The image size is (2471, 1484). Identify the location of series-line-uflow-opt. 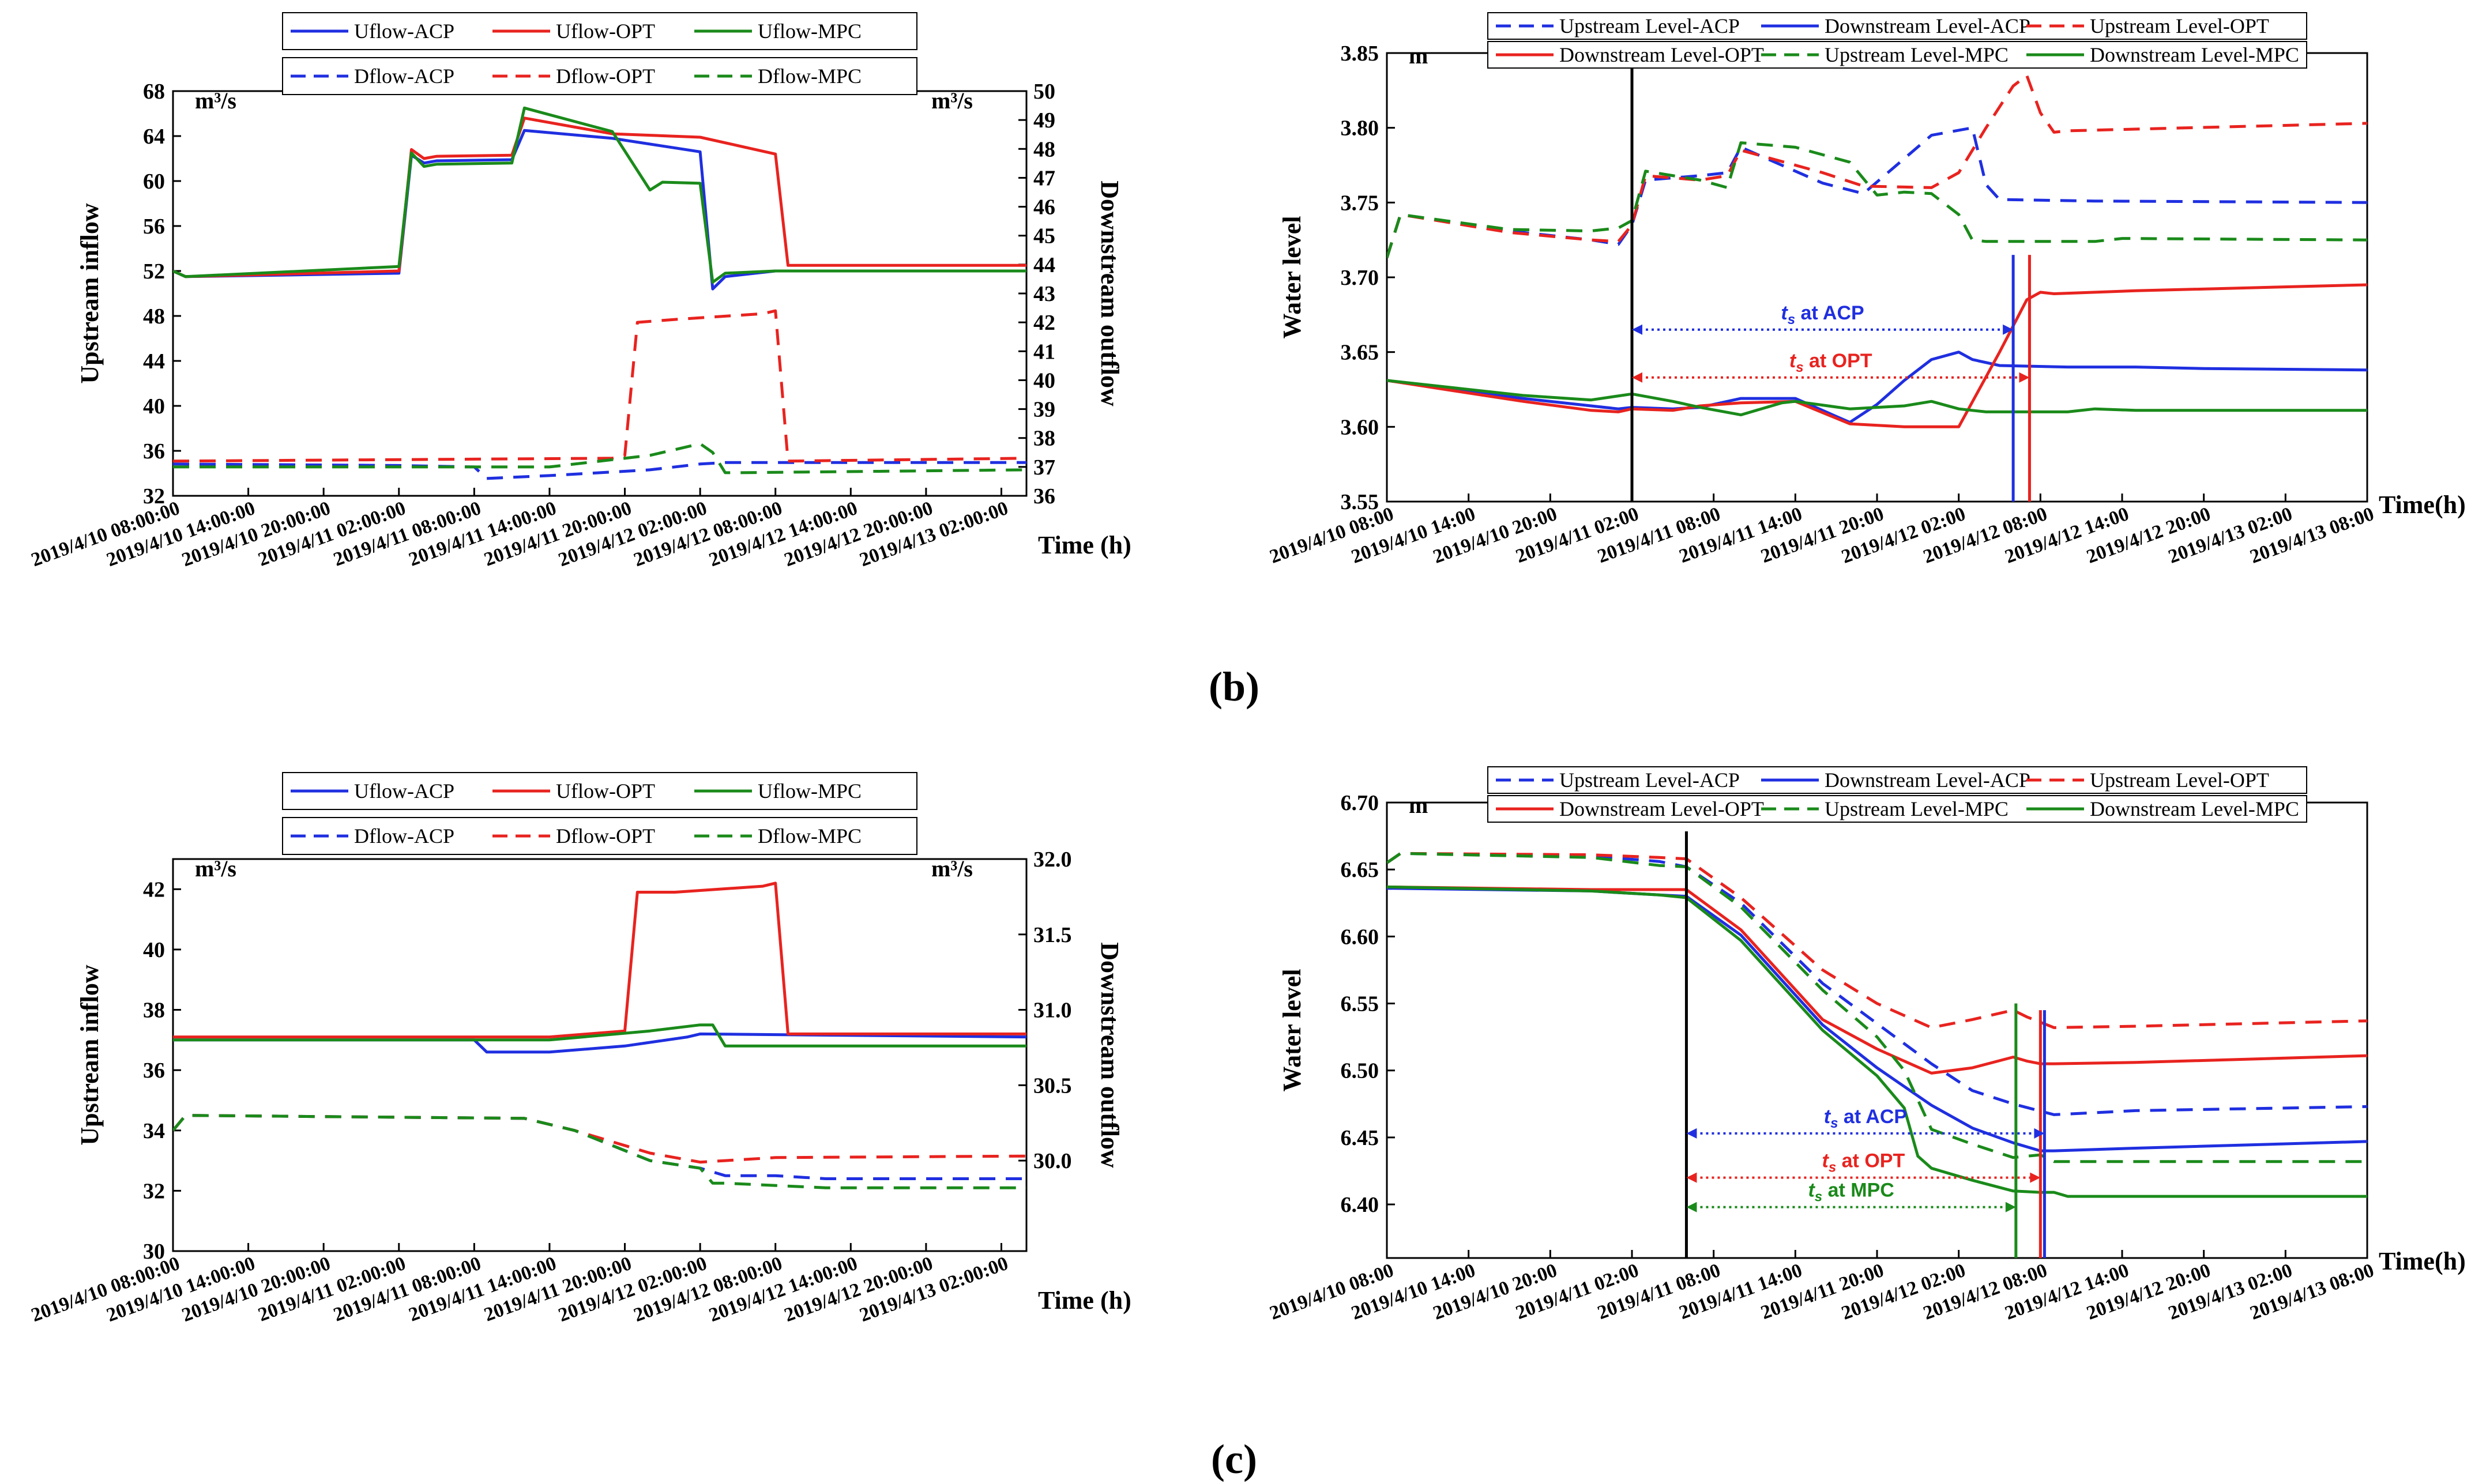
(600, 197).